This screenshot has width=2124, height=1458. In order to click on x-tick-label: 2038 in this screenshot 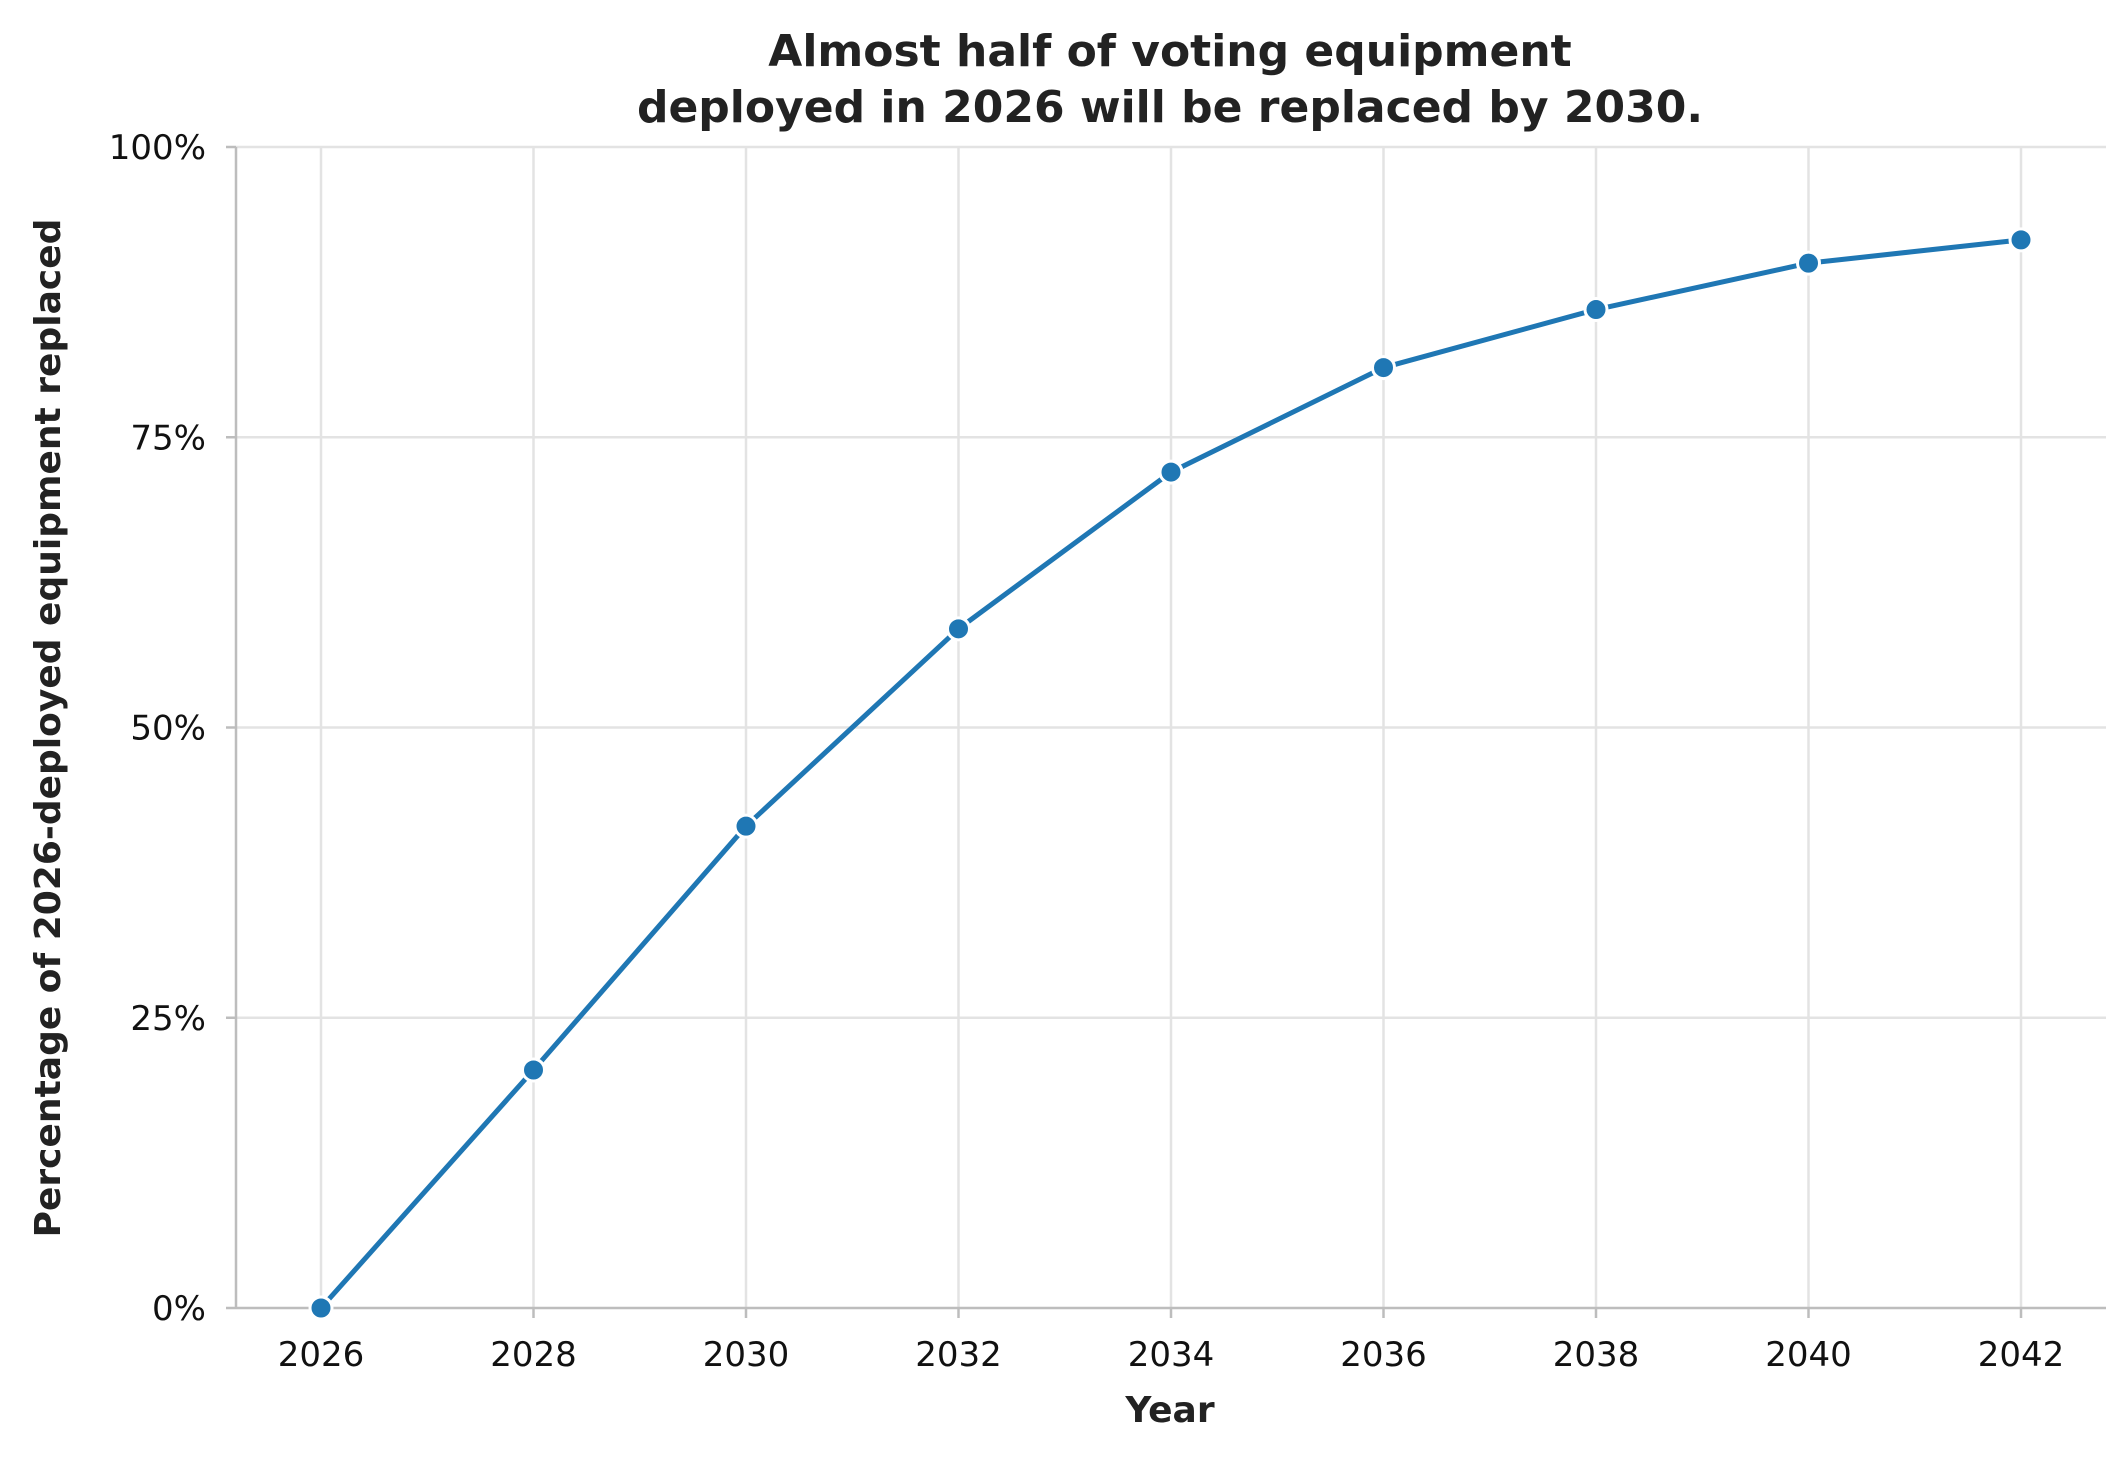, I will do `click(1596, 1355)`.